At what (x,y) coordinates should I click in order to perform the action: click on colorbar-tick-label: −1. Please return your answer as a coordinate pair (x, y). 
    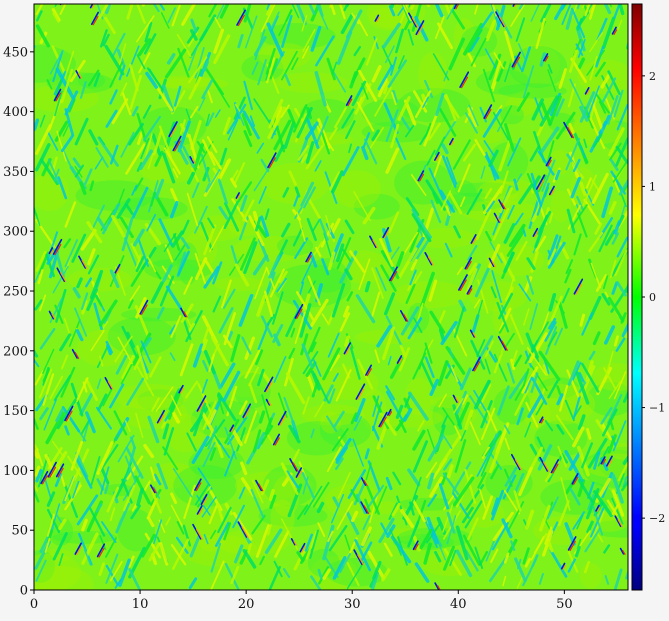
    Looking at the image, I should click on (657, 408).